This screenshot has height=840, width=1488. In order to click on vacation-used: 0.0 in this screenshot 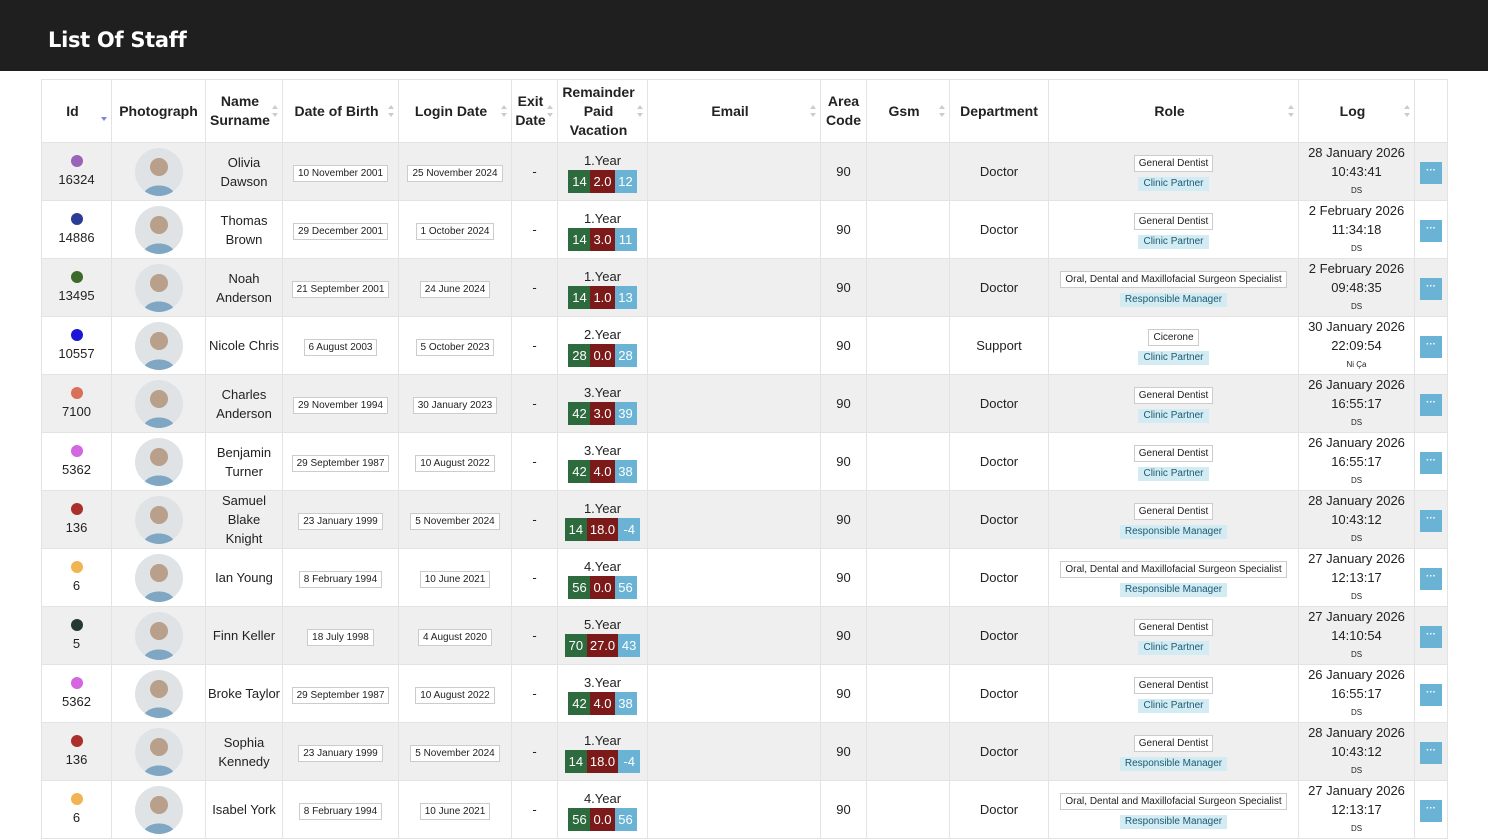, I will do `click(602, 355)`.